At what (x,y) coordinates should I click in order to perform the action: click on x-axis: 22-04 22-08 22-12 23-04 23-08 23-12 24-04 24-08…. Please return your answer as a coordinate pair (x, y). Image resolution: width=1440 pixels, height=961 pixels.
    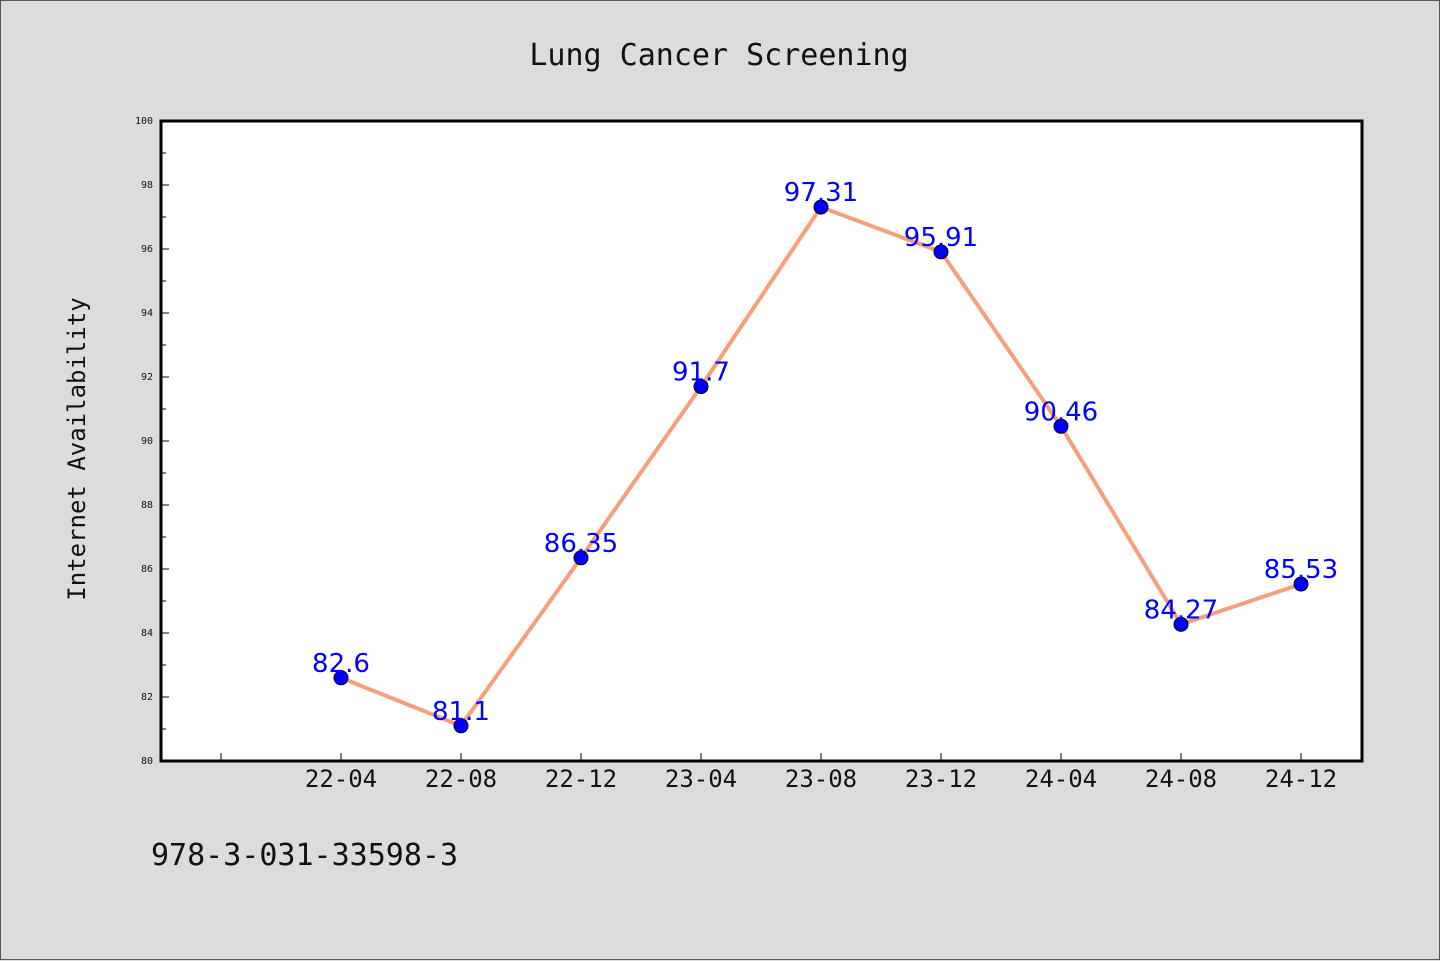
    Looking at the image, I should click on (778, 773).